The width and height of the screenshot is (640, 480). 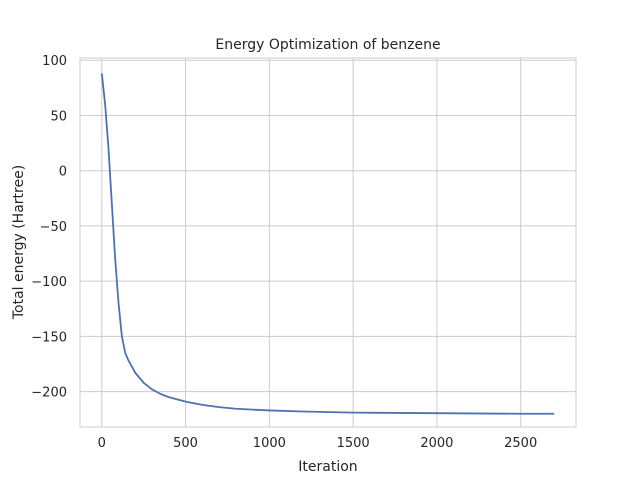 What do you see at coordinates (353, 443) in the screenshot?
I see `x-tick-label: 1500` at bounding box center [353, 443].